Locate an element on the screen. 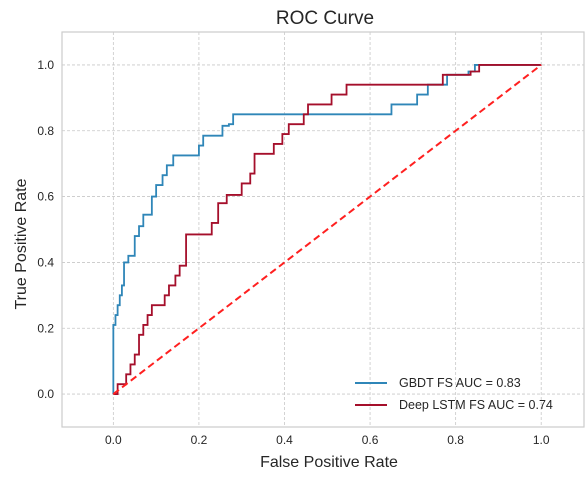  chart-title: ROC Curve is located at coordinates (325, 18).